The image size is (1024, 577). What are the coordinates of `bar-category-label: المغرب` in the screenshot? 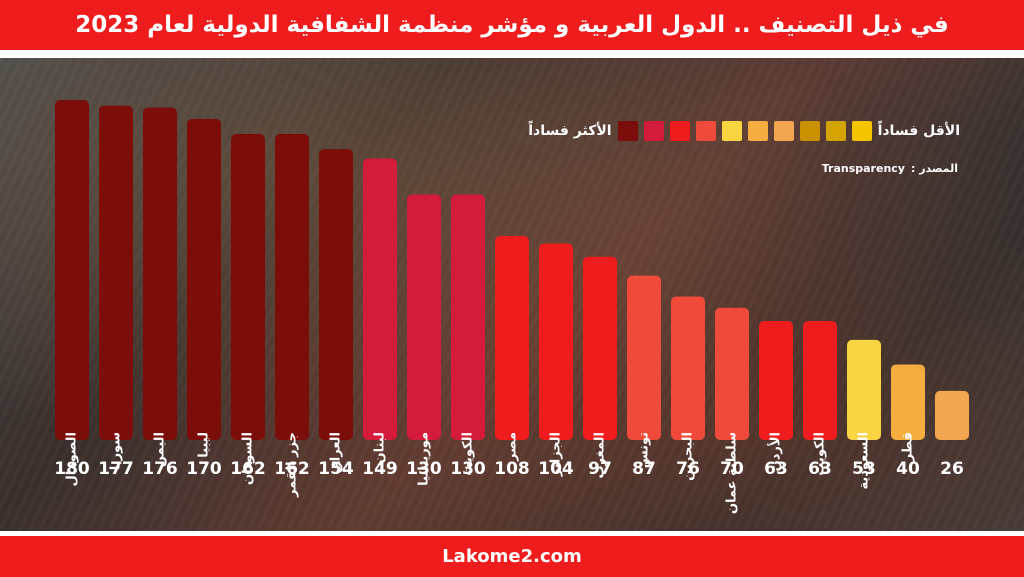 It's located at (600, 455).